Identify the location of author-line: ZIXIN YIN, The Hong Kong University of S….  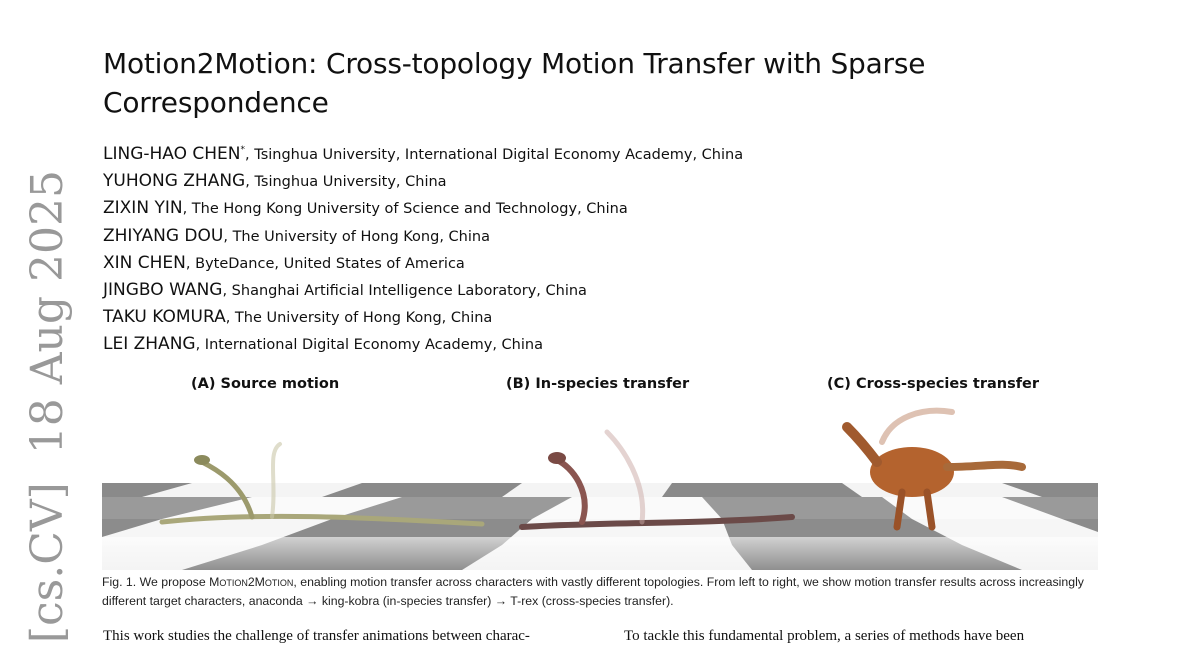
(423, 207).